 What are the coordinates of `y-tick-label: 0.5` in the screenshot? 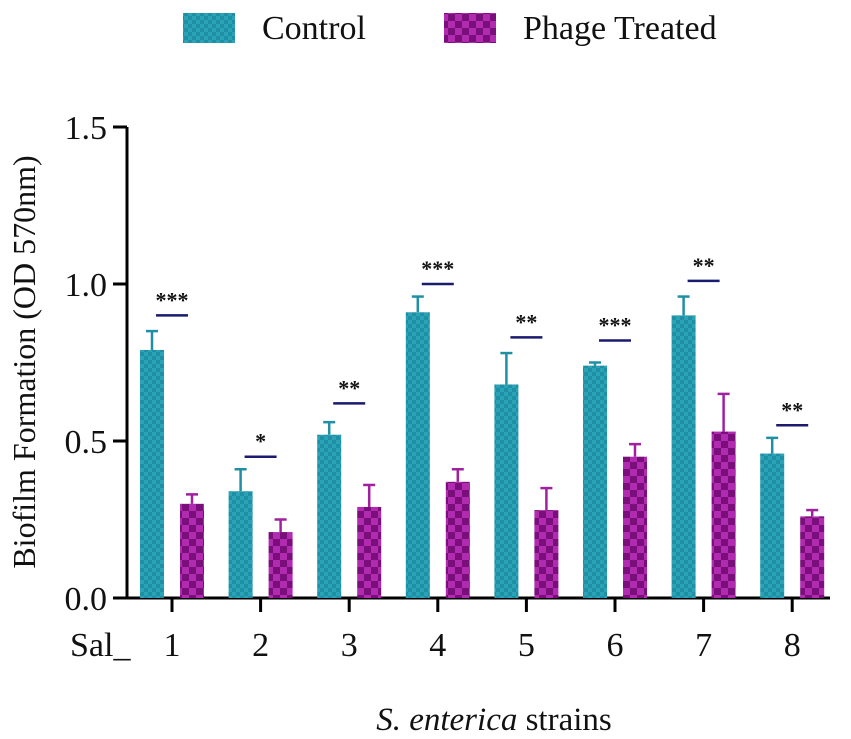 It's located at (86, 442).